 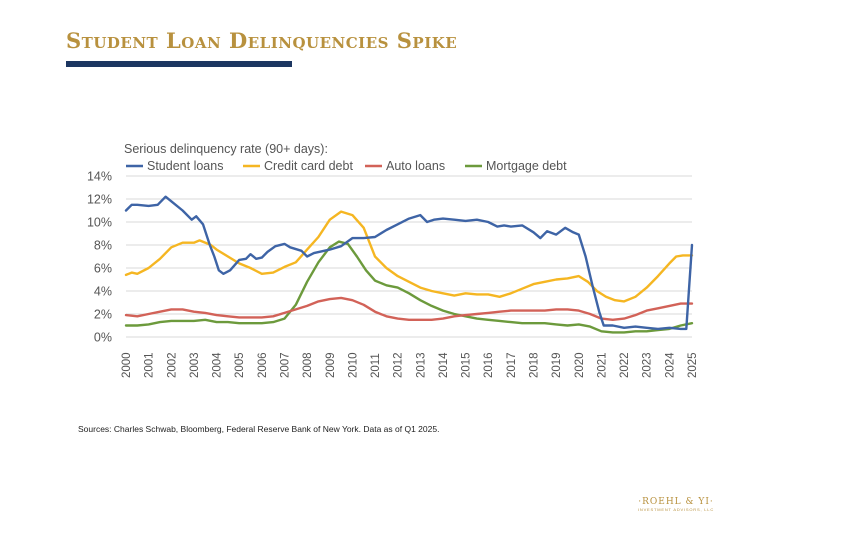 What do you see at coordinates (103, 246) in the screenshot?
I see `y-tick-label: 8%` at bounding box center [103, 246].